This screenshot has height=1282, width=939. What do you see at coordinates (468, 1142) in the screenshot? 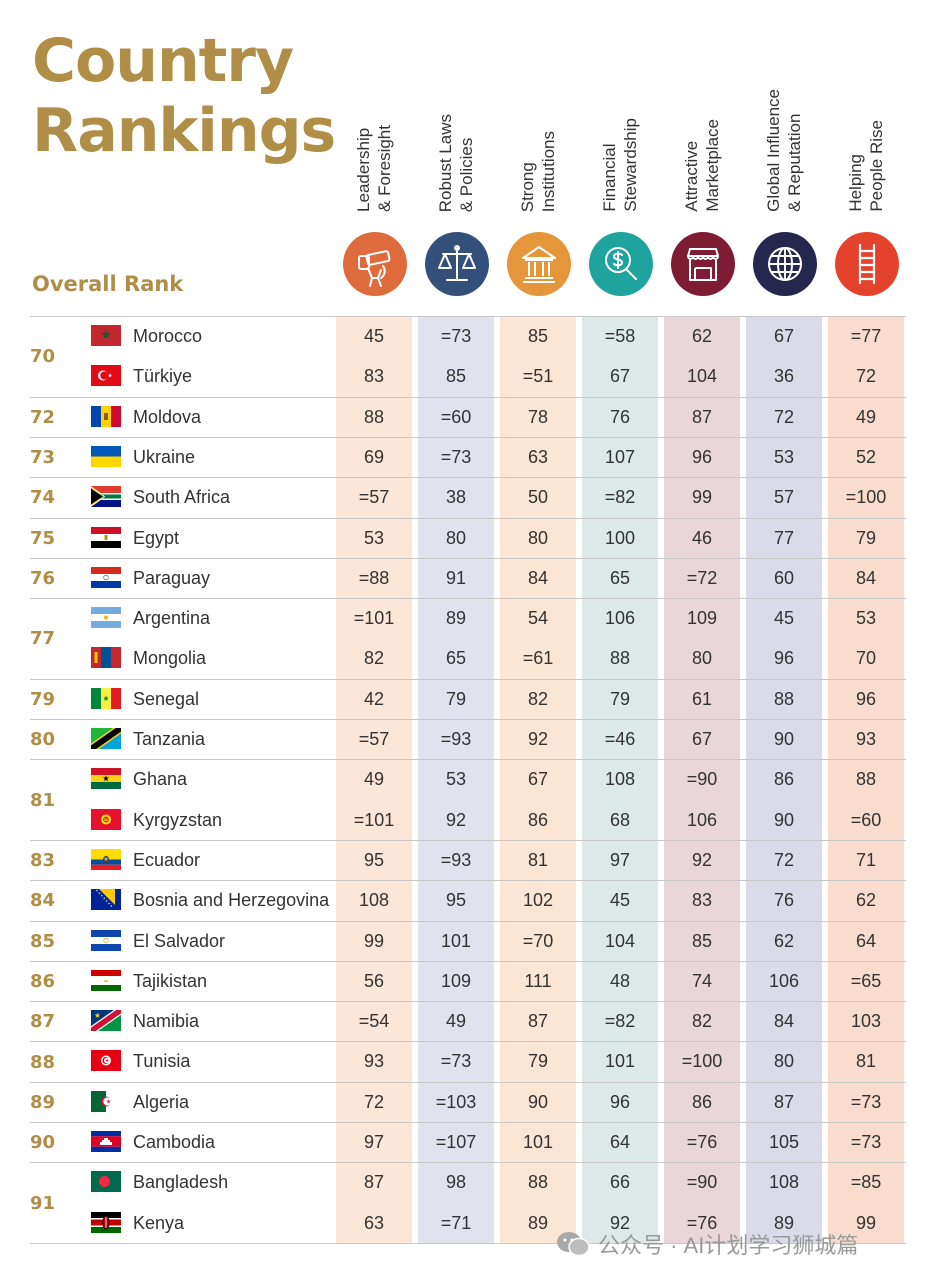
I see `table-row: Cambodia 97 =107 101 64 =76 105 =73` at bounding box center [468, 1142].